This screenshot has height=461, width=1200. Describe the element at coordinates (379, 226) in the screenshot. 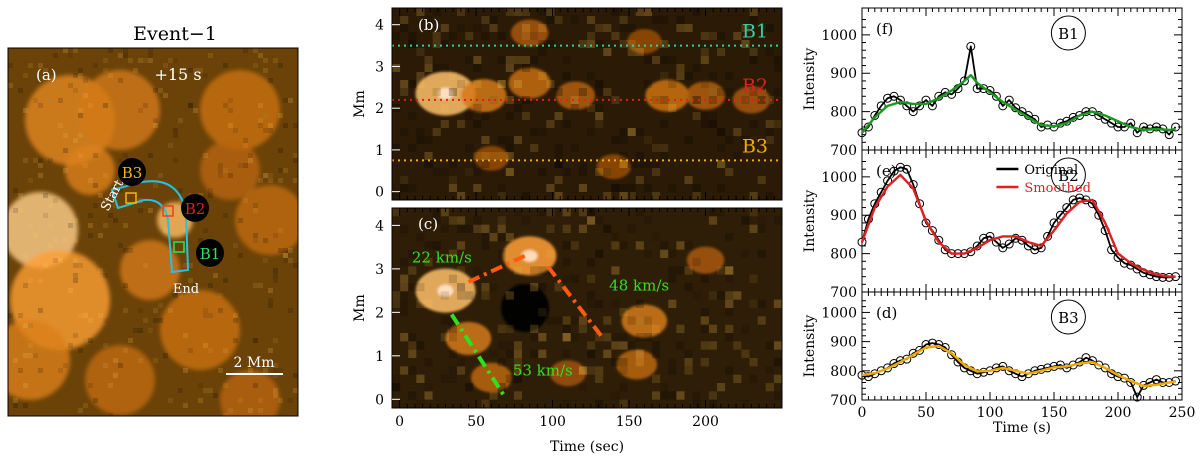

I see `y-tick-label: 4` at that location.